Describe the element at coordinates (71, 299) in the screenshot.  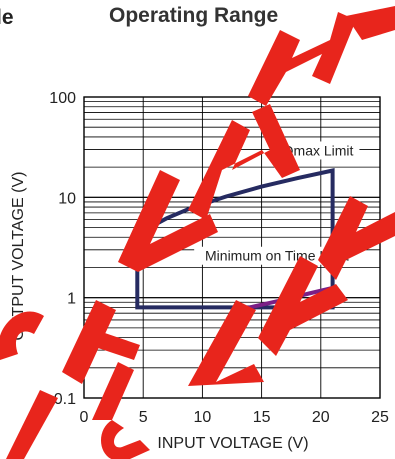
I see `y-tick-label: 1` at that location.